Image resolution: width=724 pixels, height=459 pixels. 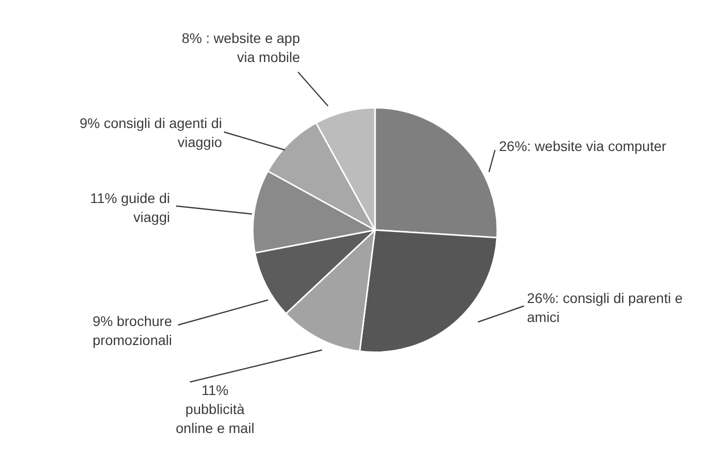 I want to click on slice-label: 11% pubblicità online e mail, so click(x=215, y=409).